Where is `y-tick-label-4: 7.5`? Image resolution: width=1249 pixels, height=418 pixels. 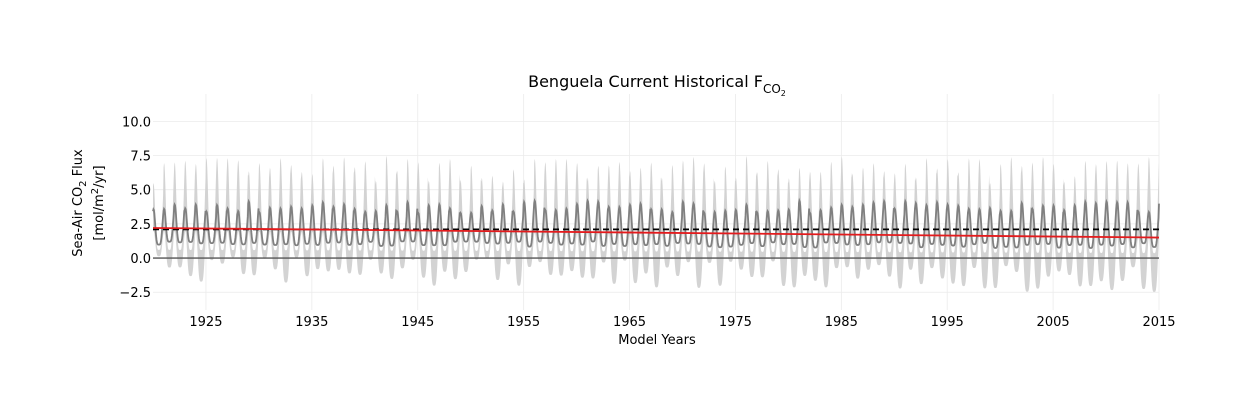 y-tick-label-4: 7.5 is located at coordinates (140, 157).